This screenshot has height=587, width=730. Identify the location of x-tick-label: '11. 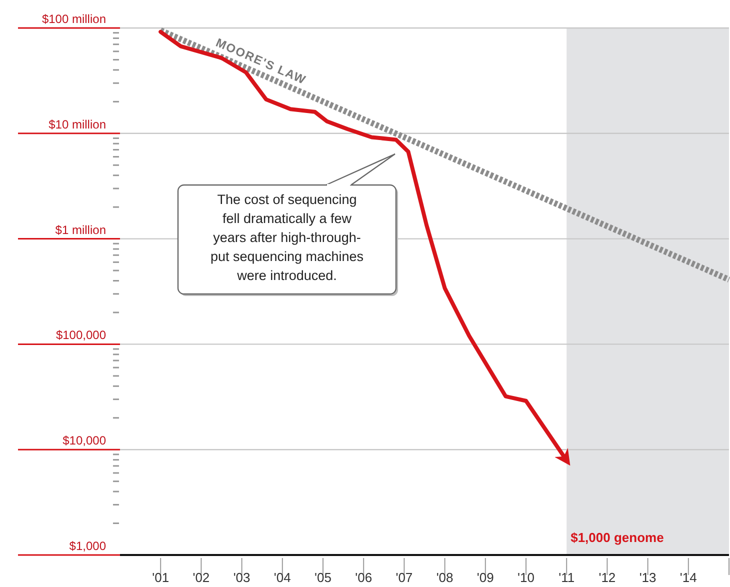
(566, 577).